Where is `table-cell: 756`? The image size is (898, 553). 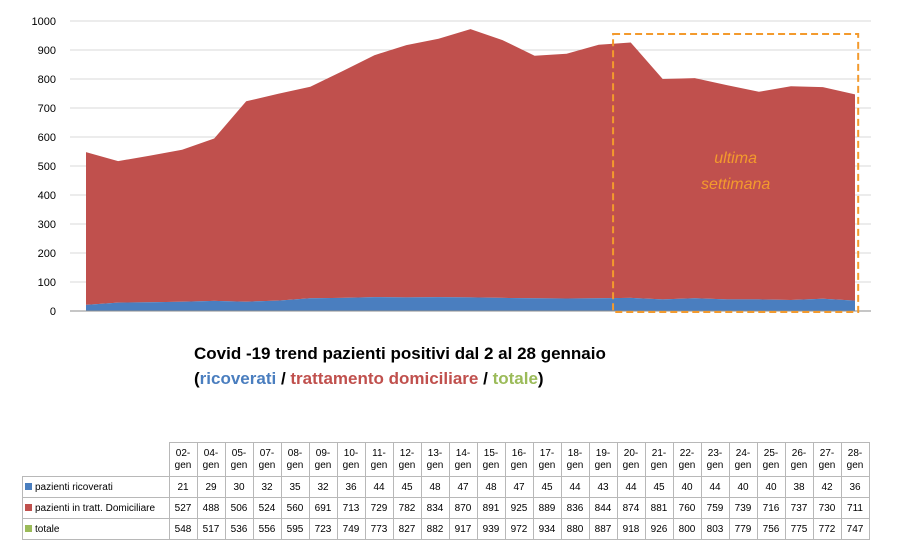
table-cell: 756 is located at coordinates (771, 529).